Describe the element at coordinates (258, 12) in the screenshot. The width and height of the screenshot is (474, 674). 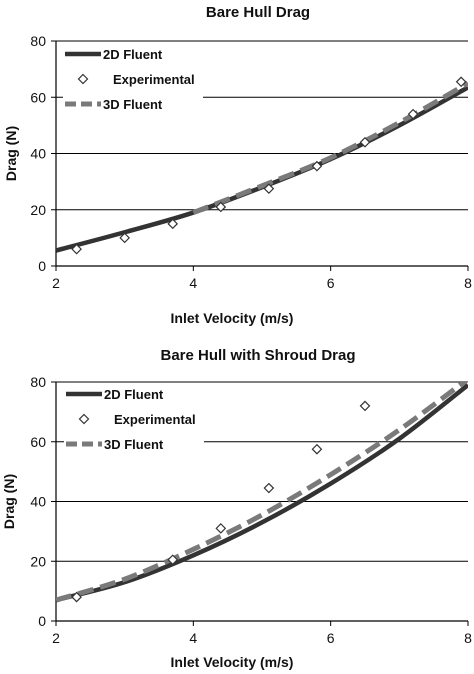
I see `chart-title: Bare Hull Drag` at that location.